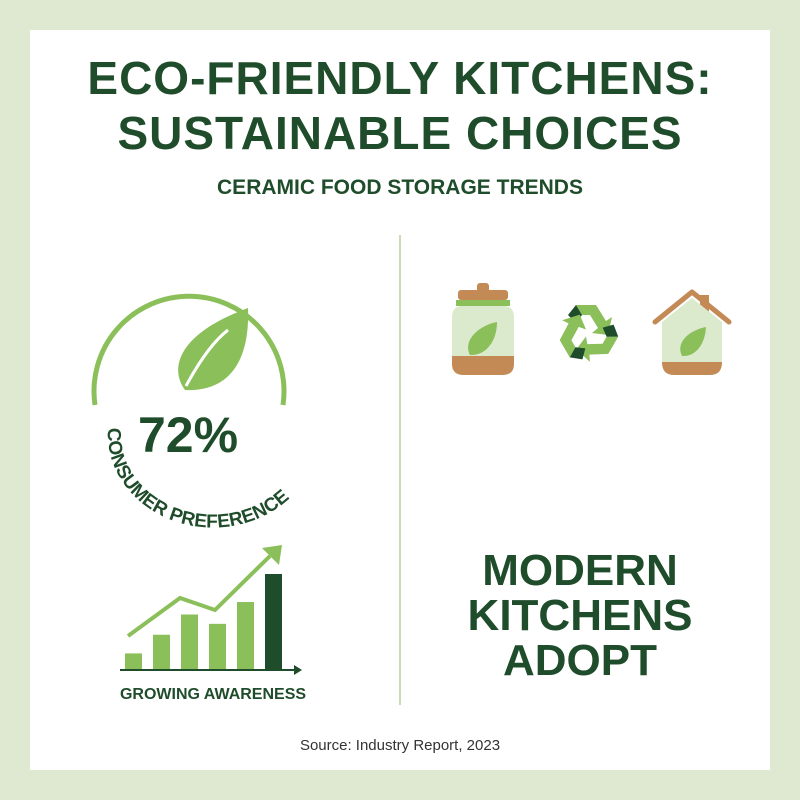  What do you see at coordinates (587, 336) in the screenshot?
I see `recycle-icon` at bounding box center [587, 336].